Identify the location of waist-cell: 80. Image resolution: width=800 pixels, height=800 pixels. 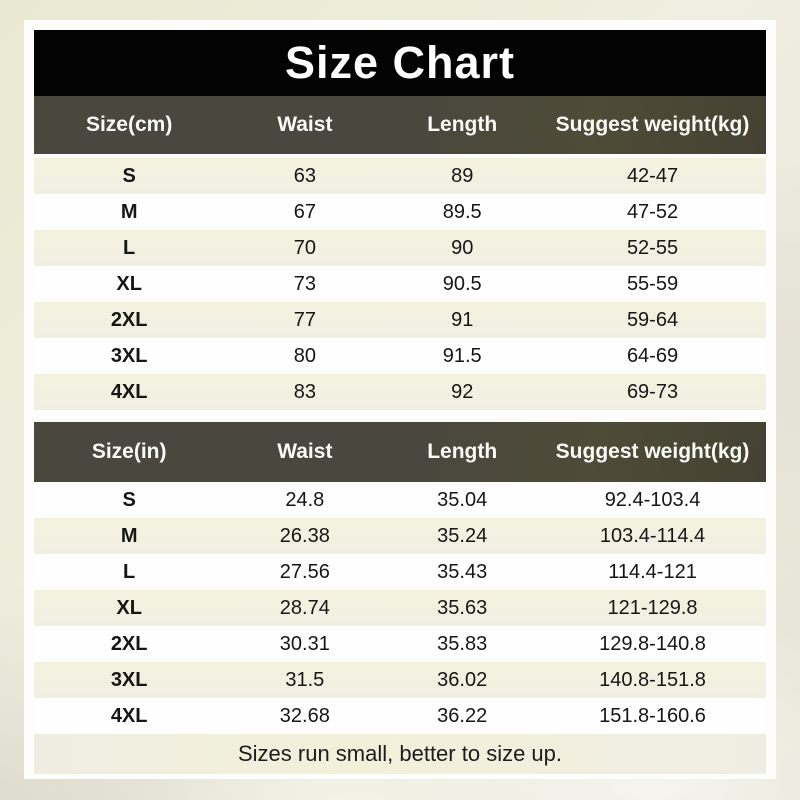
(304, 355).